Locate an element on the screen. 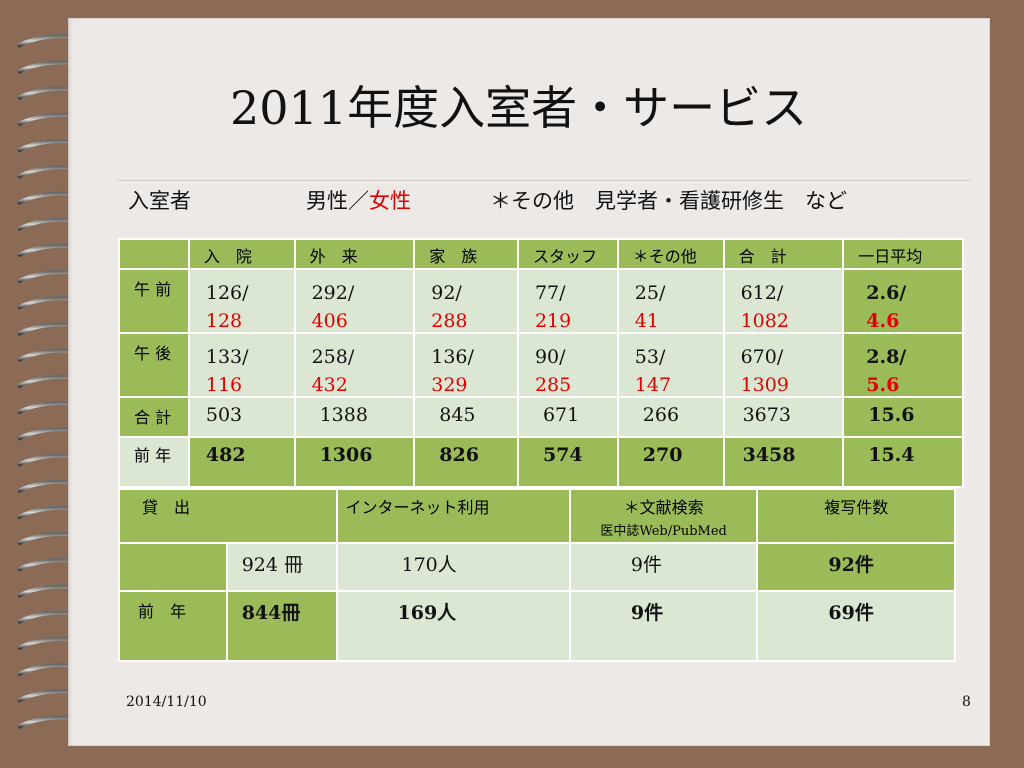 The image size is (1024, 768). data-cell: 671 is located at coordinates (567, 417).